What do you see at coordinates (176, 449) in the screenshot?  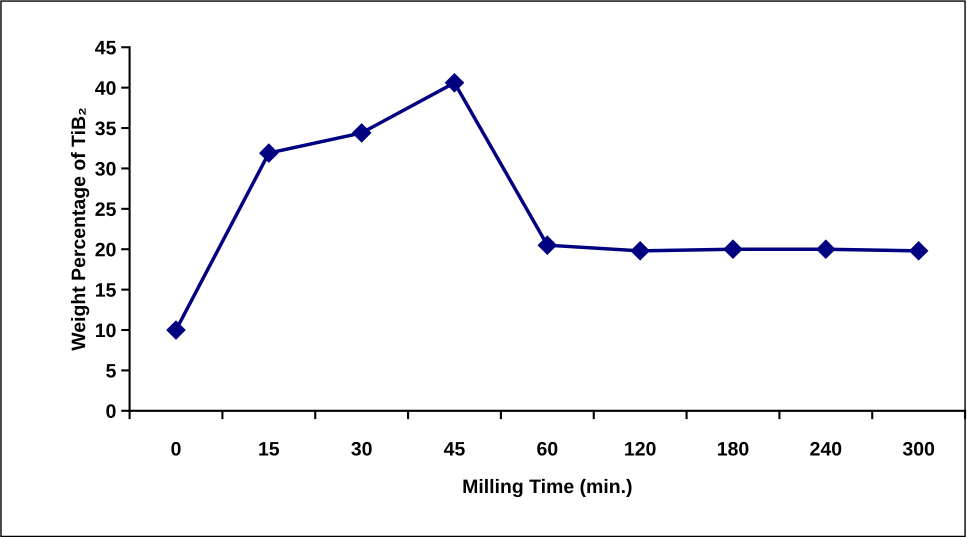 I see `x-tick-label: 0` at bounding box center [176, 449].